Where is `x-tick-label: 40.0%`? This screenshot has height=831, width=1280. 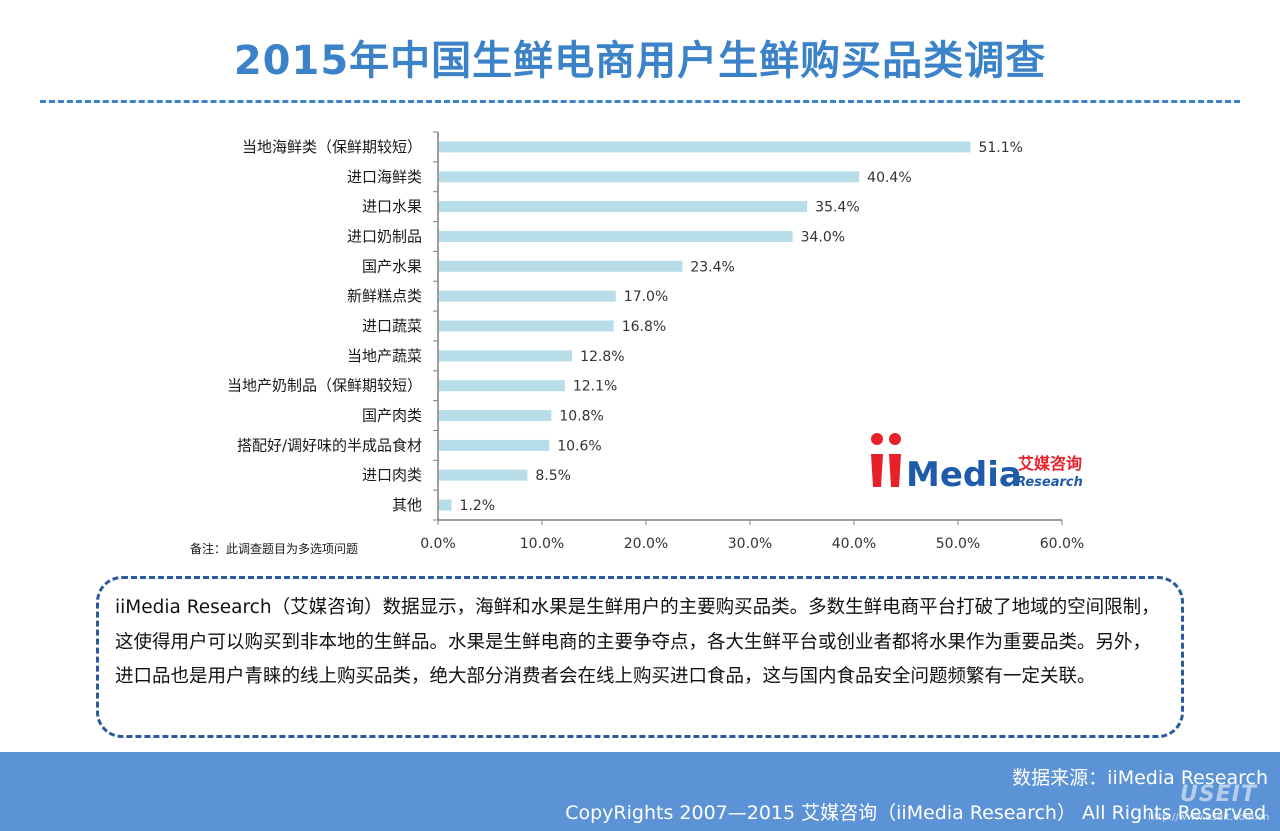
x-tick-label: 40.0% is located at coordinates (854, 544).